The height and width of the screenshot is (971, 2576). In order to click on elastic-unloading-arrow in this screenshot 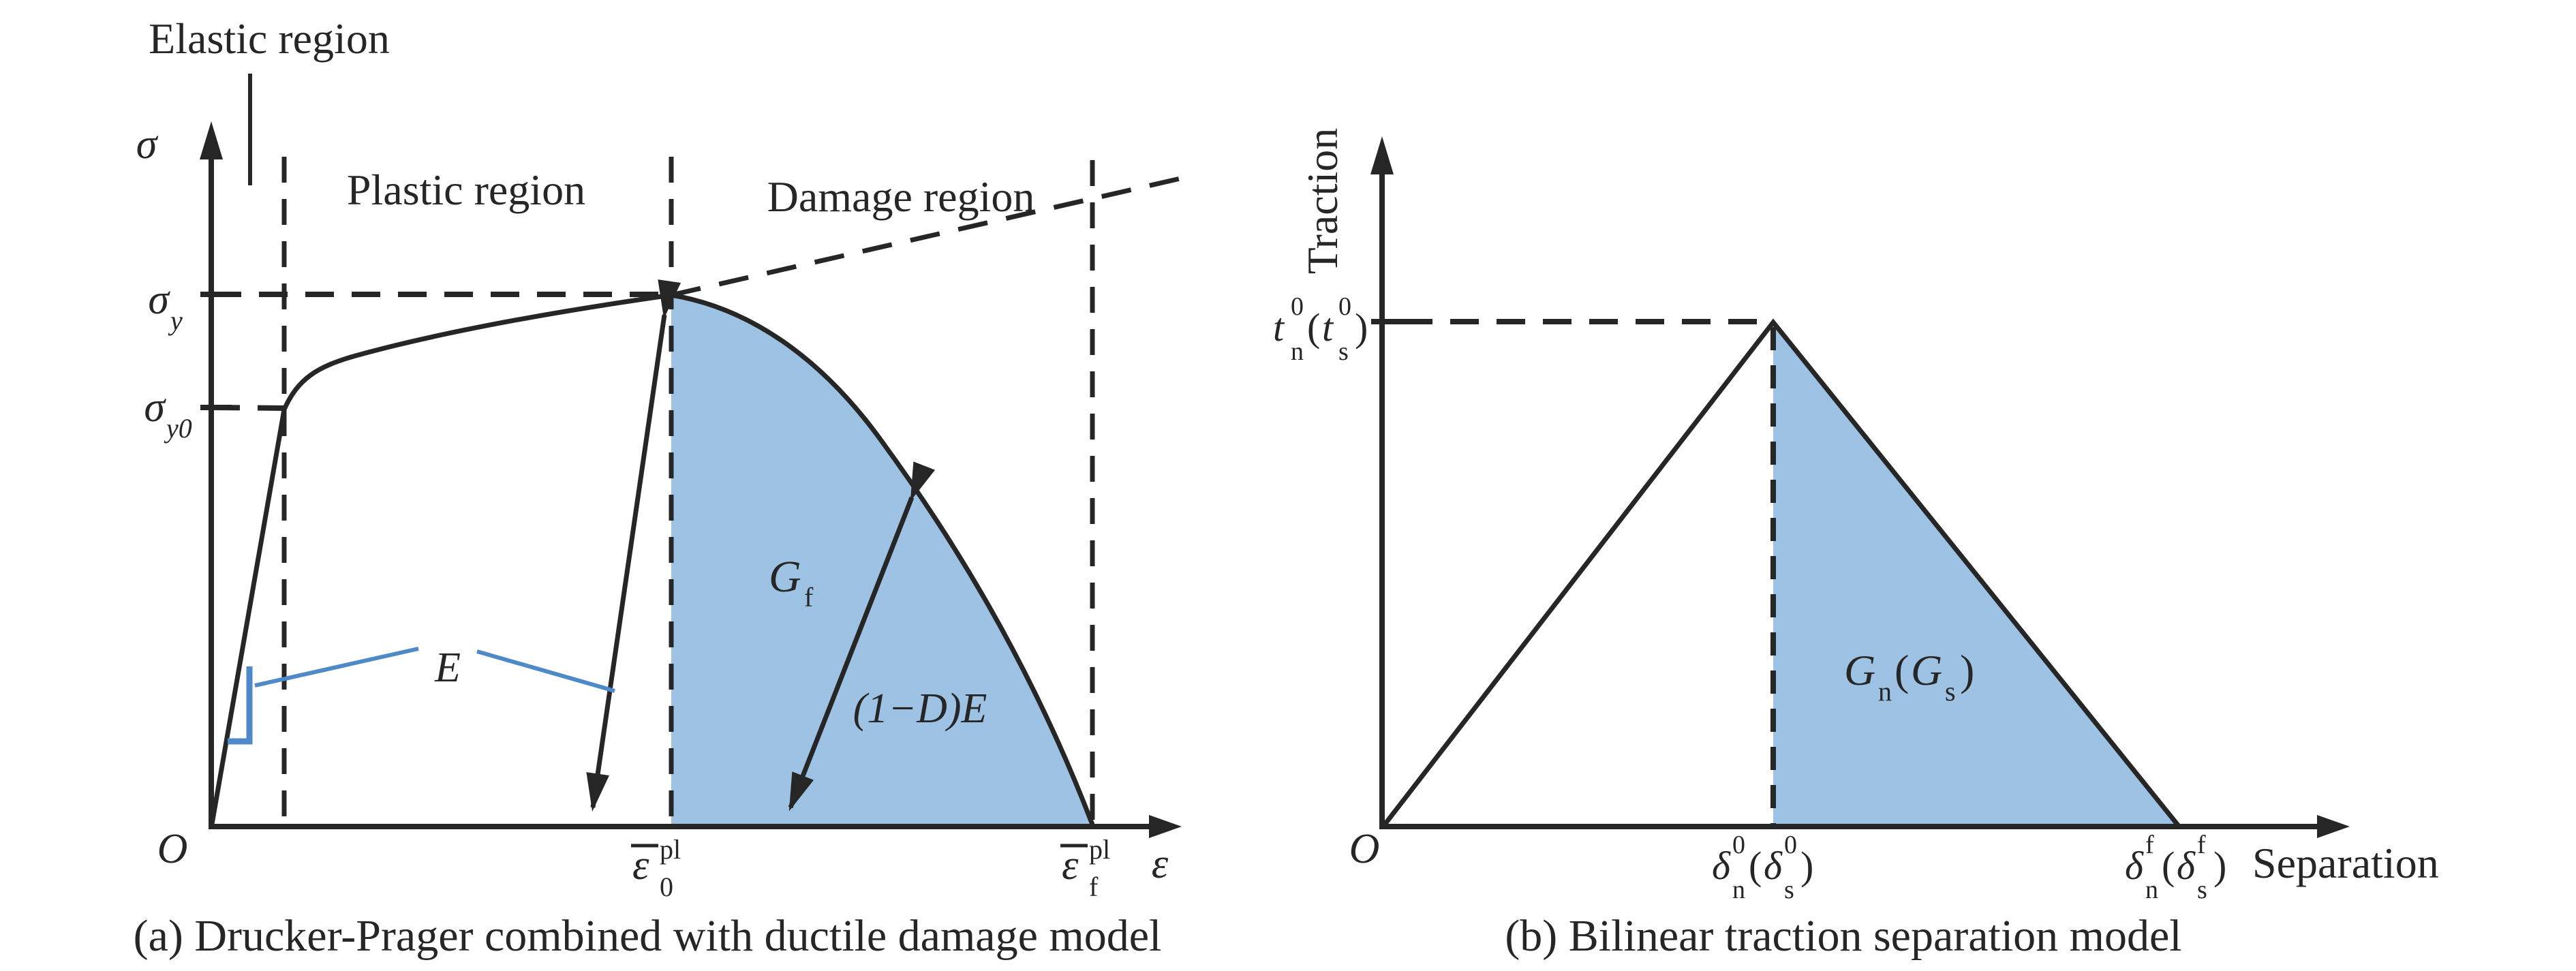, I will do `click(633, 545)`.